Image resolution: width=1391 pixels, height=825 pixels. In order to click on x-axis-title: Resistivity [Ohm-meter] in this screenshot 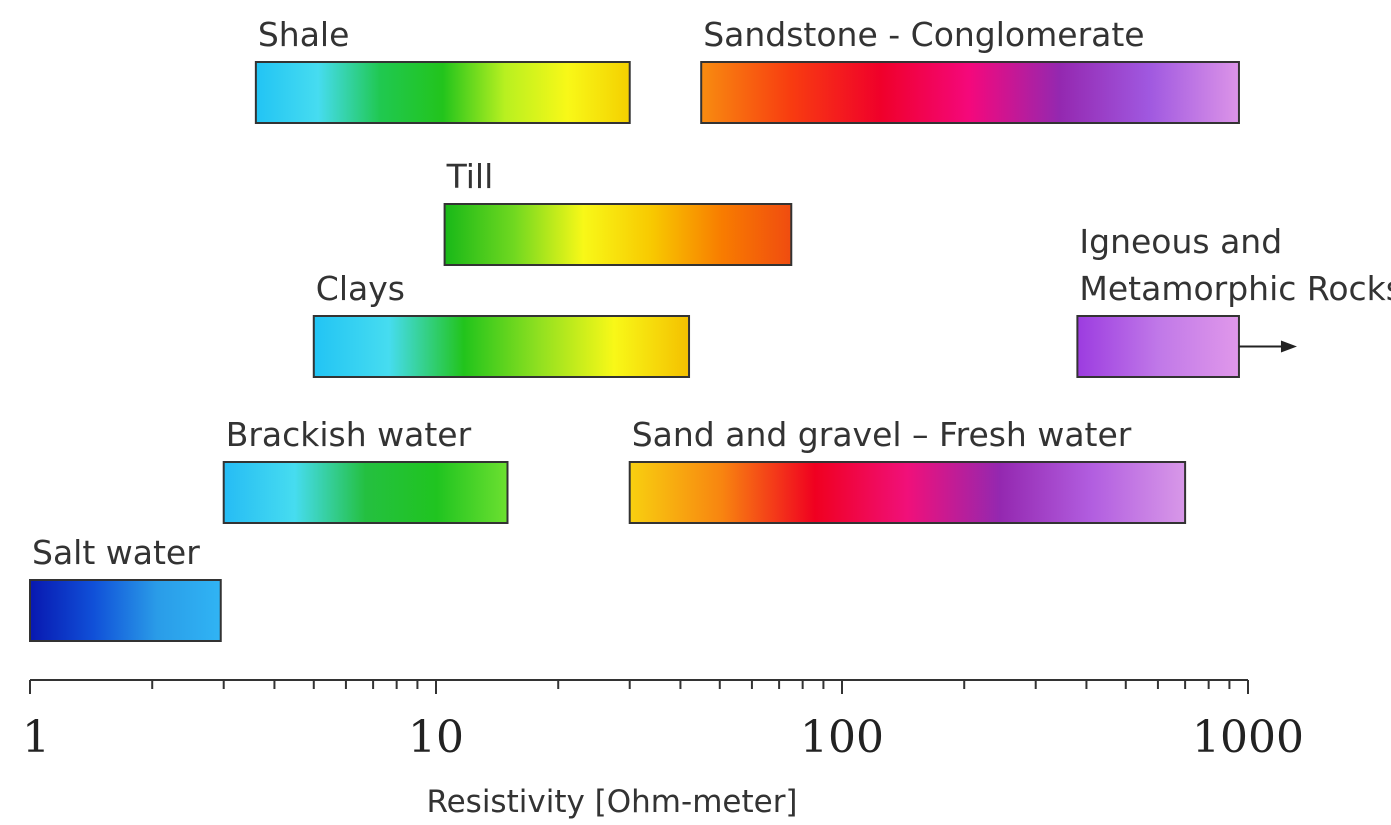, I will do `click(611, 802)`.